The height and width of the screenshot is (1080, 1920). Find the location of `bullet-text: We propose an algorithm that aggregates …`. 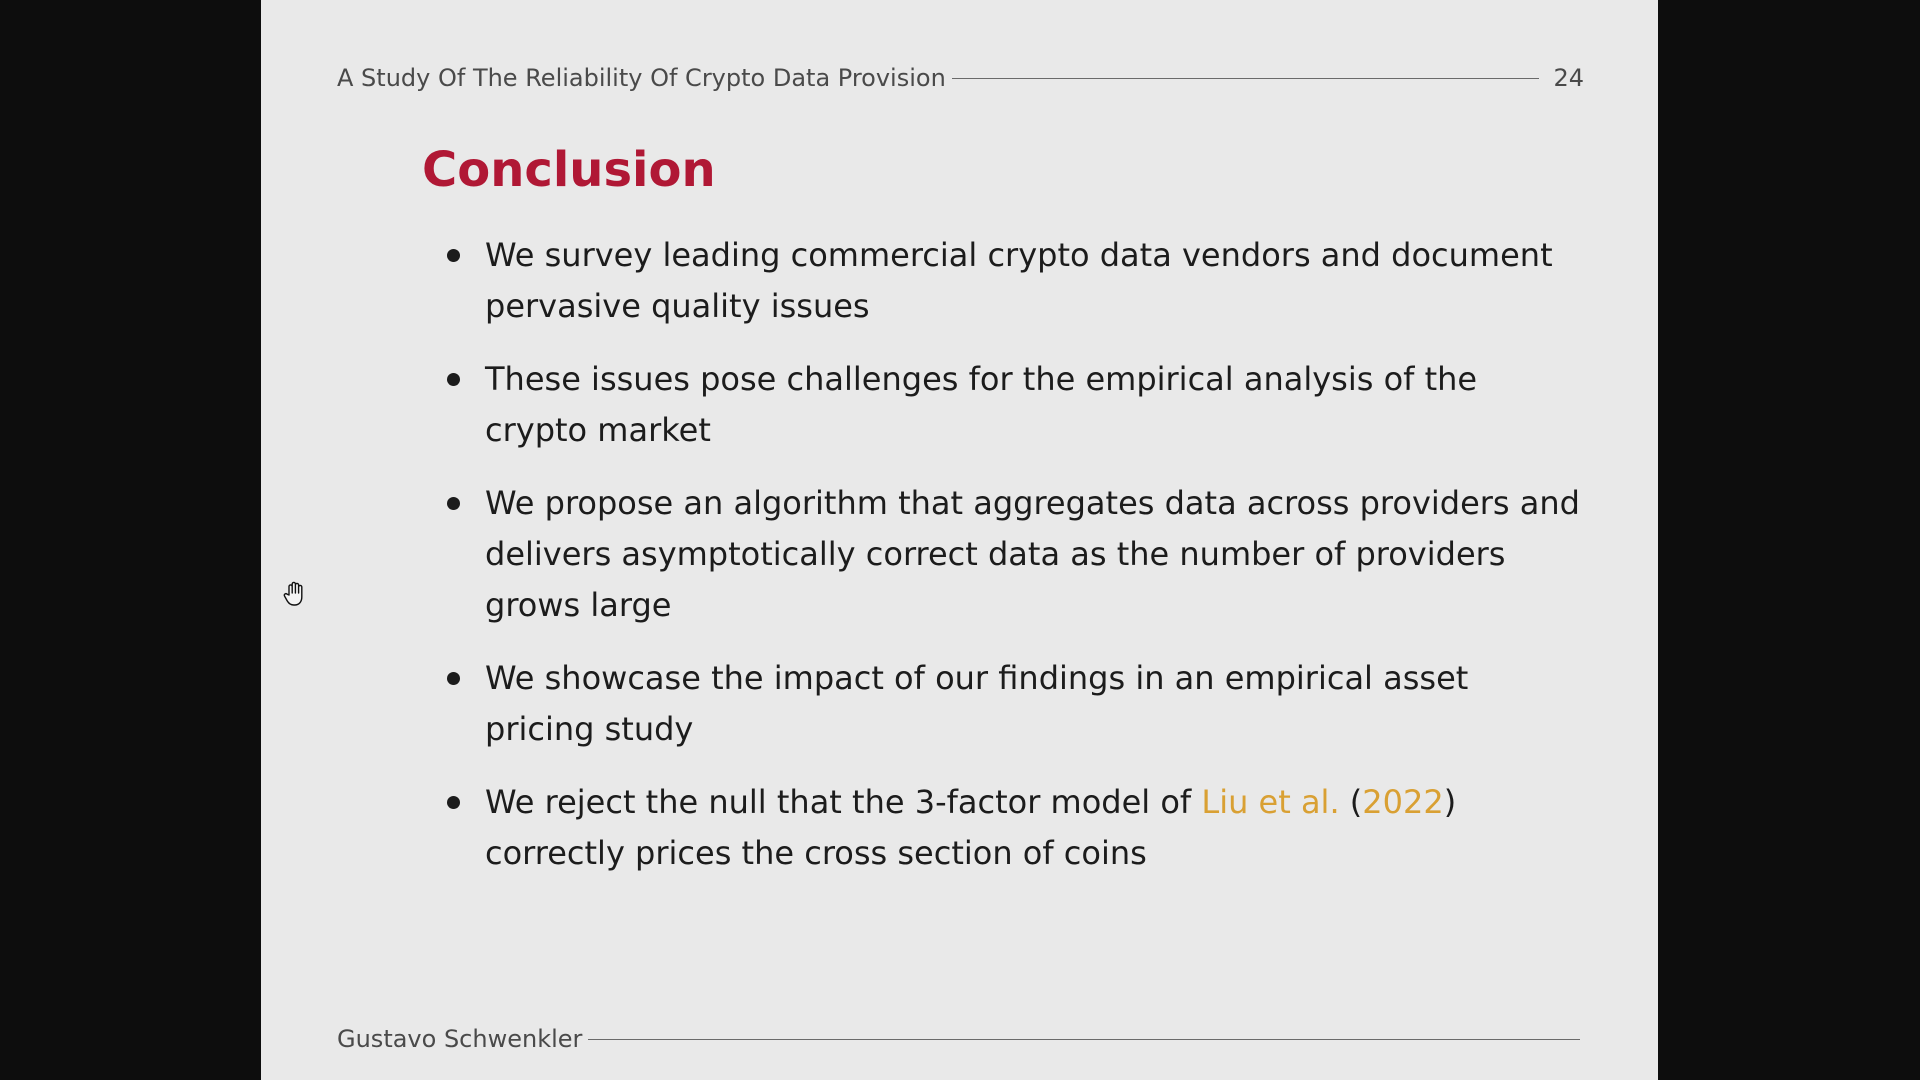

bullet-text: We propose an algorithm that aggregates … is located at coordinates (1032, 554).